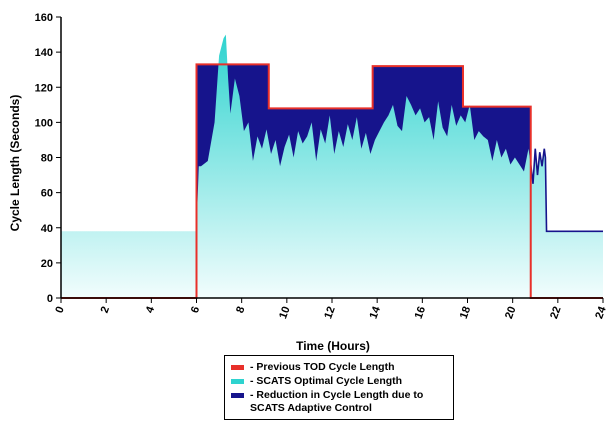 The width and height of the screenshot is (611, 427). Describe the element at coordinates (333, 346) in the screenshot. I see `x-axis-title: Time (Hours)` at that location.